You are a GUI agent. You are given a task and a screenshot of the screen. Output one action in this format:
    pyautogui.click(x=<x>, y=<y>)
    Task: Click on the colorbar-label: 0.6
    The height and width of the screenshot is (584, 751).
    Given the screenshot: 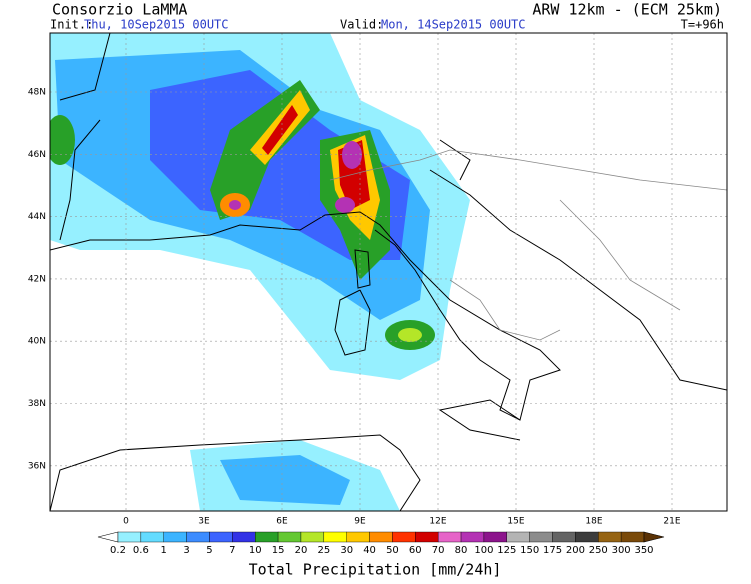 What is the action you would take?
    pyautogui.click(x=141, y=550)
    